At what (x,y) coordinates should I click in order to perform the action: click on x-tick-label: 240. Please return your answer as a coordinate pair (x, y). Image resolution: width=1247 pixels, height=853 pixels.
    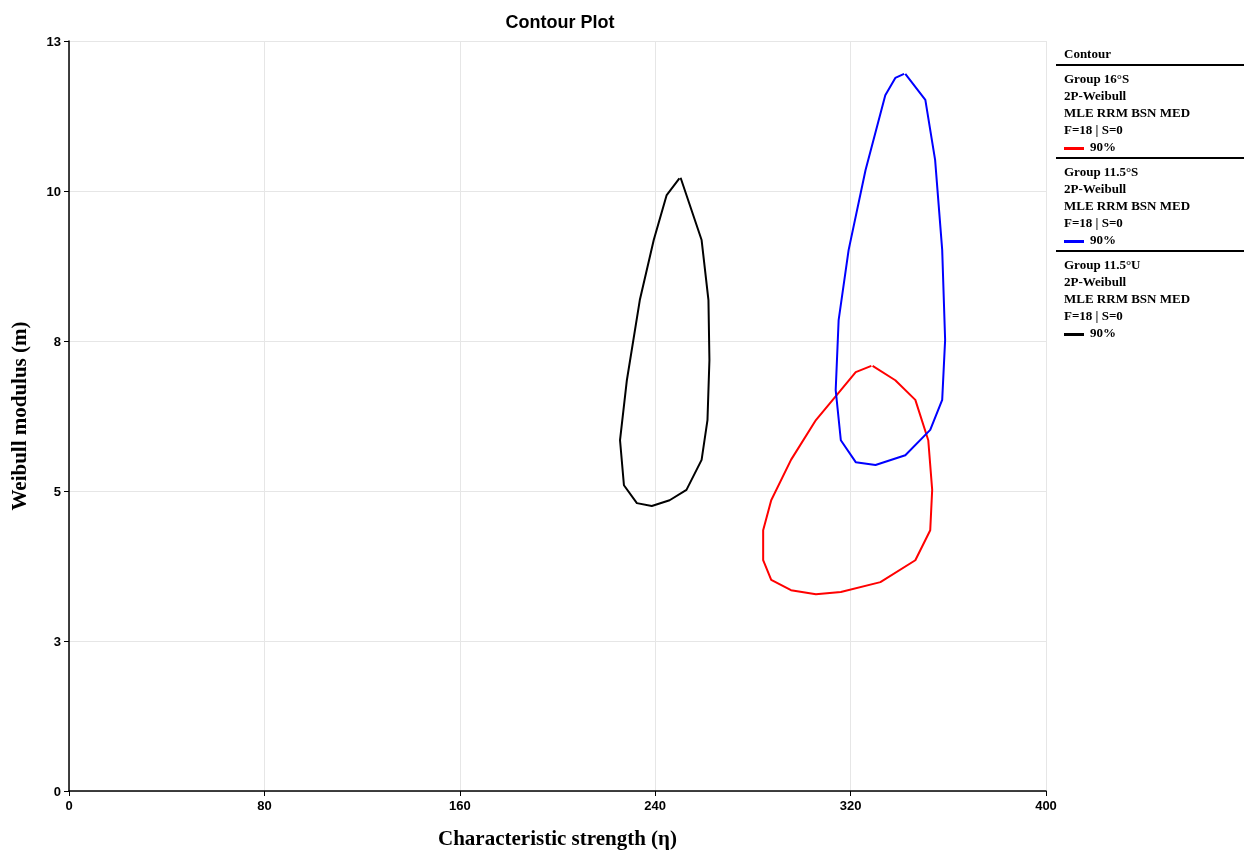
    Looking at the image, I should click on (655, 805).